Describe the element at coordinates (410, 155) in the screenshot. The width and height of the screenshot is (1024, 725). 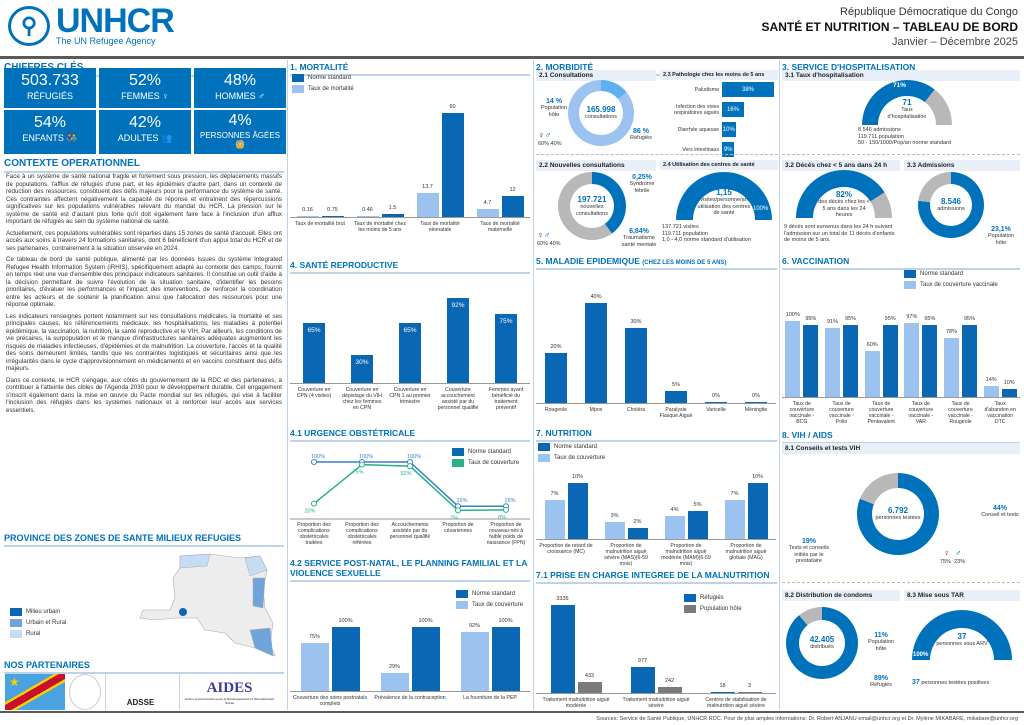
I see `plot-area: 0.16 0.75 0.46 1.5 13.7 60 4.7 12` at that location.